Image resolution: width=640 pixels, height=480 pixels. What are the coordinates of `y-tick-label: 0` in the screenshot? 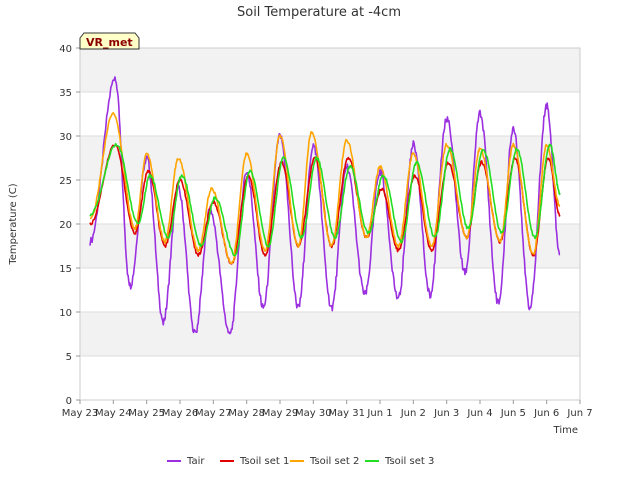 It's located at (69, 401).